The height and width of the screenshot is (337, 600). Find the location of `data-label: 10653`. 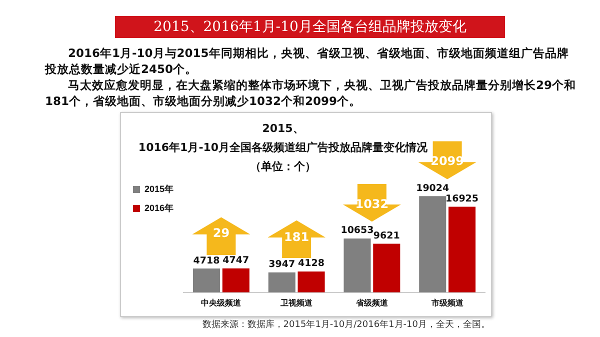

data-label: 10653 is located at coordinates (357, 230).